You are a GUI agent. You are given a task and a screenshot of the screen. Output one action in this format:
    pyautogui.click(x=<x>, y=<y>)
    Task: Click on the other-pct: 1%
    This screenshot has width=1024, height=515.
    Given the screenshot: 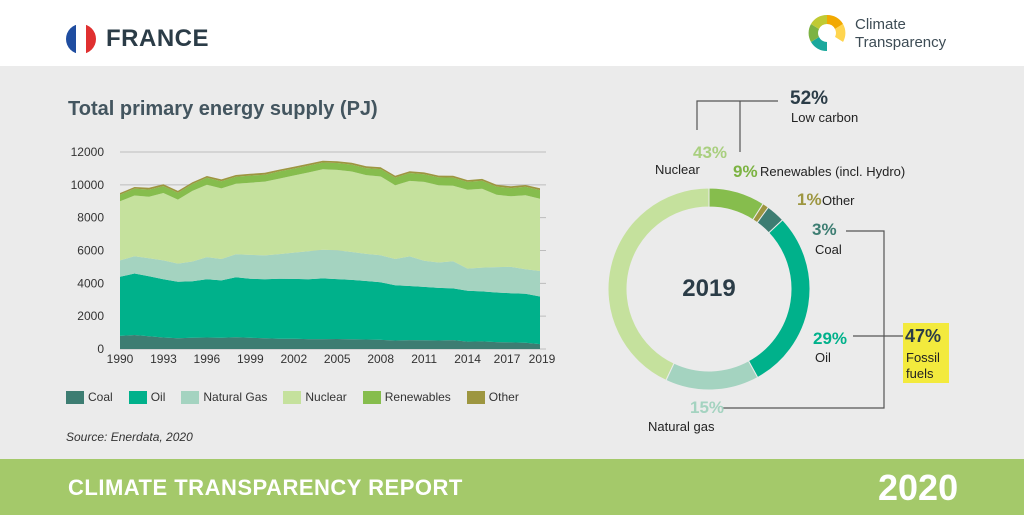 What is the action you would take?
    pyautogui.click(x=809, y=199)
    